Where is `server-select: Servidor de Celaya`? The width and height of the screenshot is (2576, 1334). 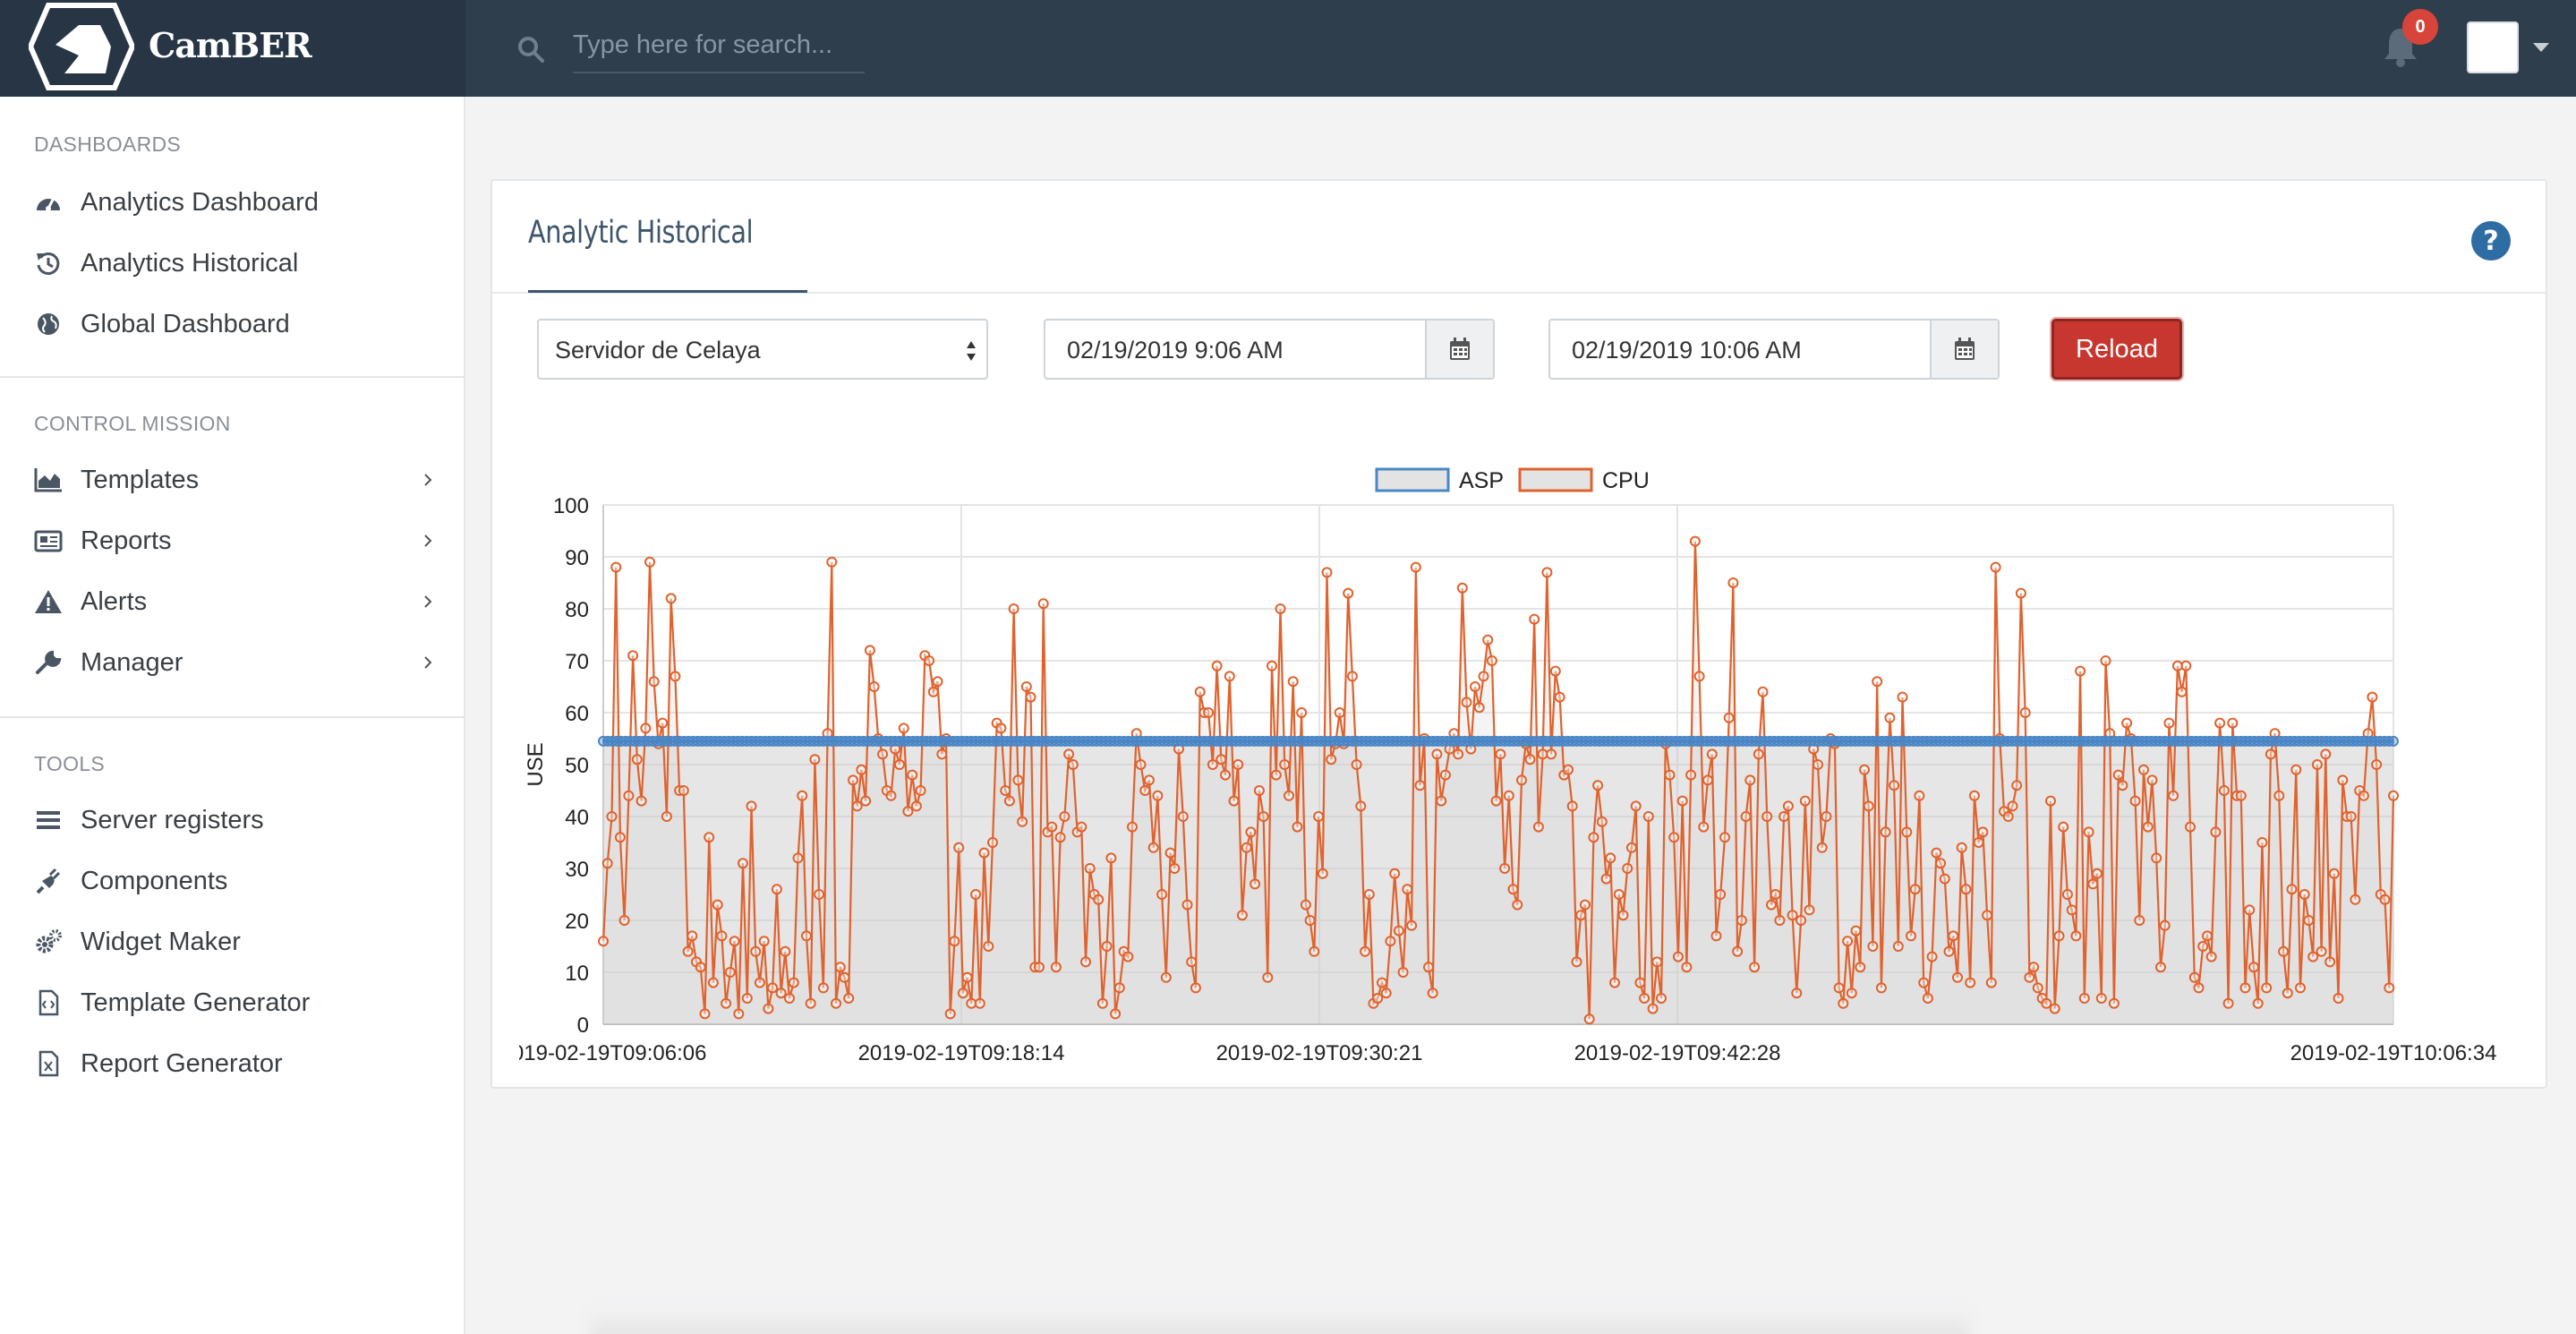
server-select: Servidor de Celaya is located at coordinates (762, 349).